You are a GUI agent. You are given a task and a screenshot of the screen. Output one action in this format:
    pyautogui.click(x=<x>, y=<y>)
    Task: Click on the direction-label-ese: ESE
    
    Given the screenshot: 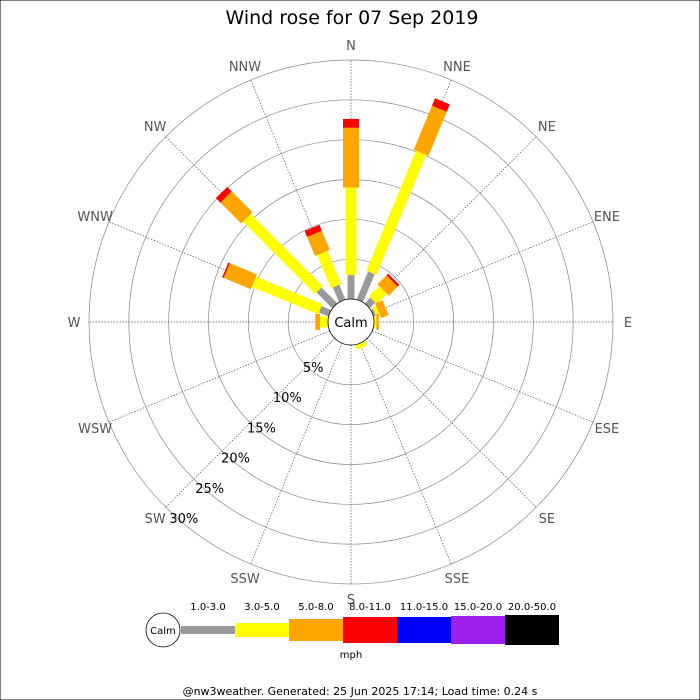 What is the action you would take?
    pyautogui.click(x=607, y=429)
    